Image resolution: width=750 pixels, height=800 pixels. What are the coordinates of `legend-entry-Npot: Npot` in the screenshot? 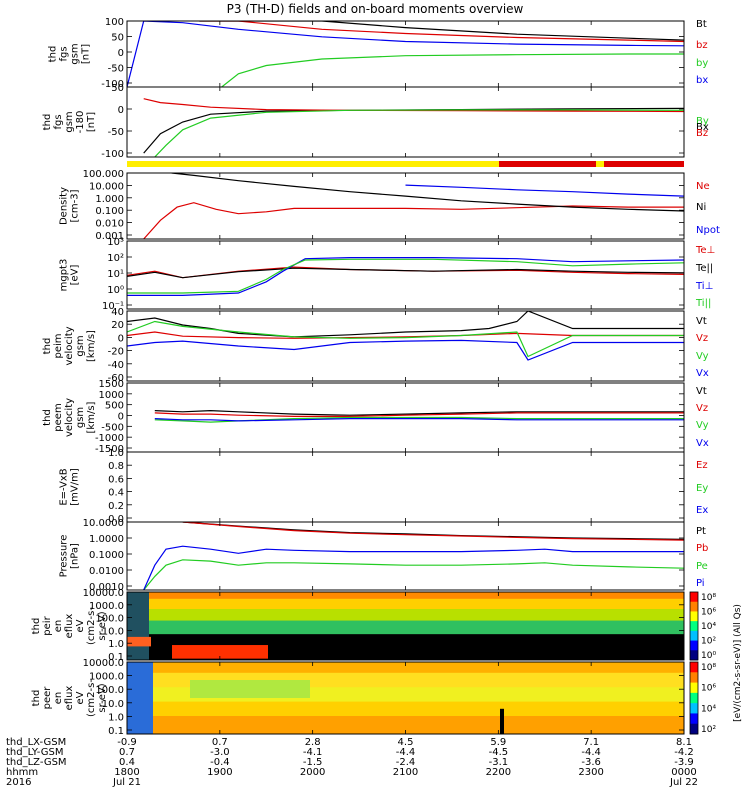 It's located at (708, 230).